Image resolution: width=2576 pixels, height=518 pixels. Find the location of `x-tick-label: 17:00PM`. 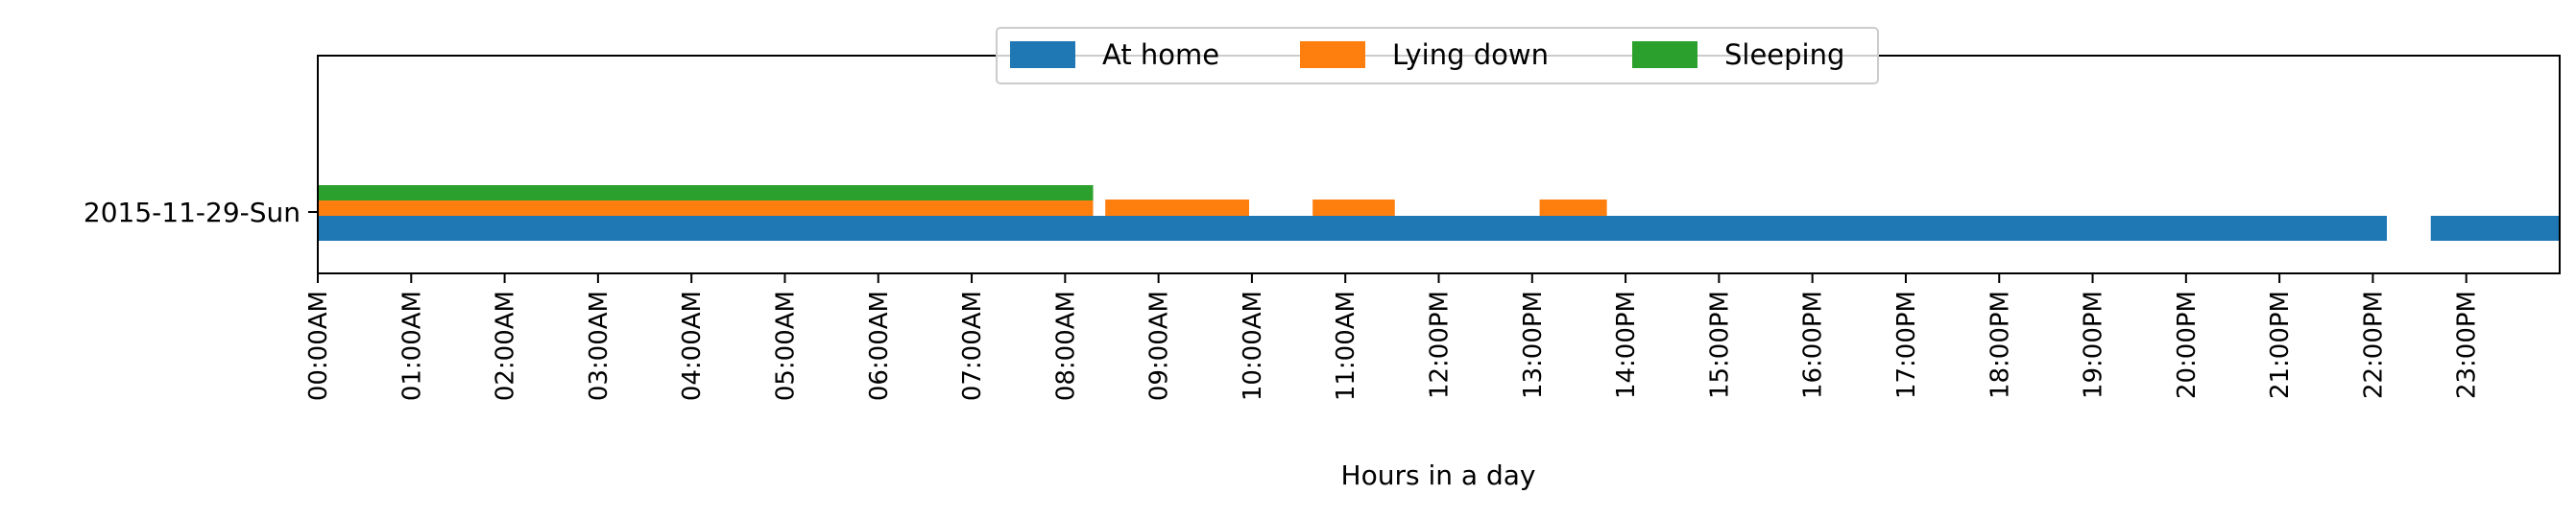

x-tick-label: 17:00PM is located at coordinates (1906, 345).